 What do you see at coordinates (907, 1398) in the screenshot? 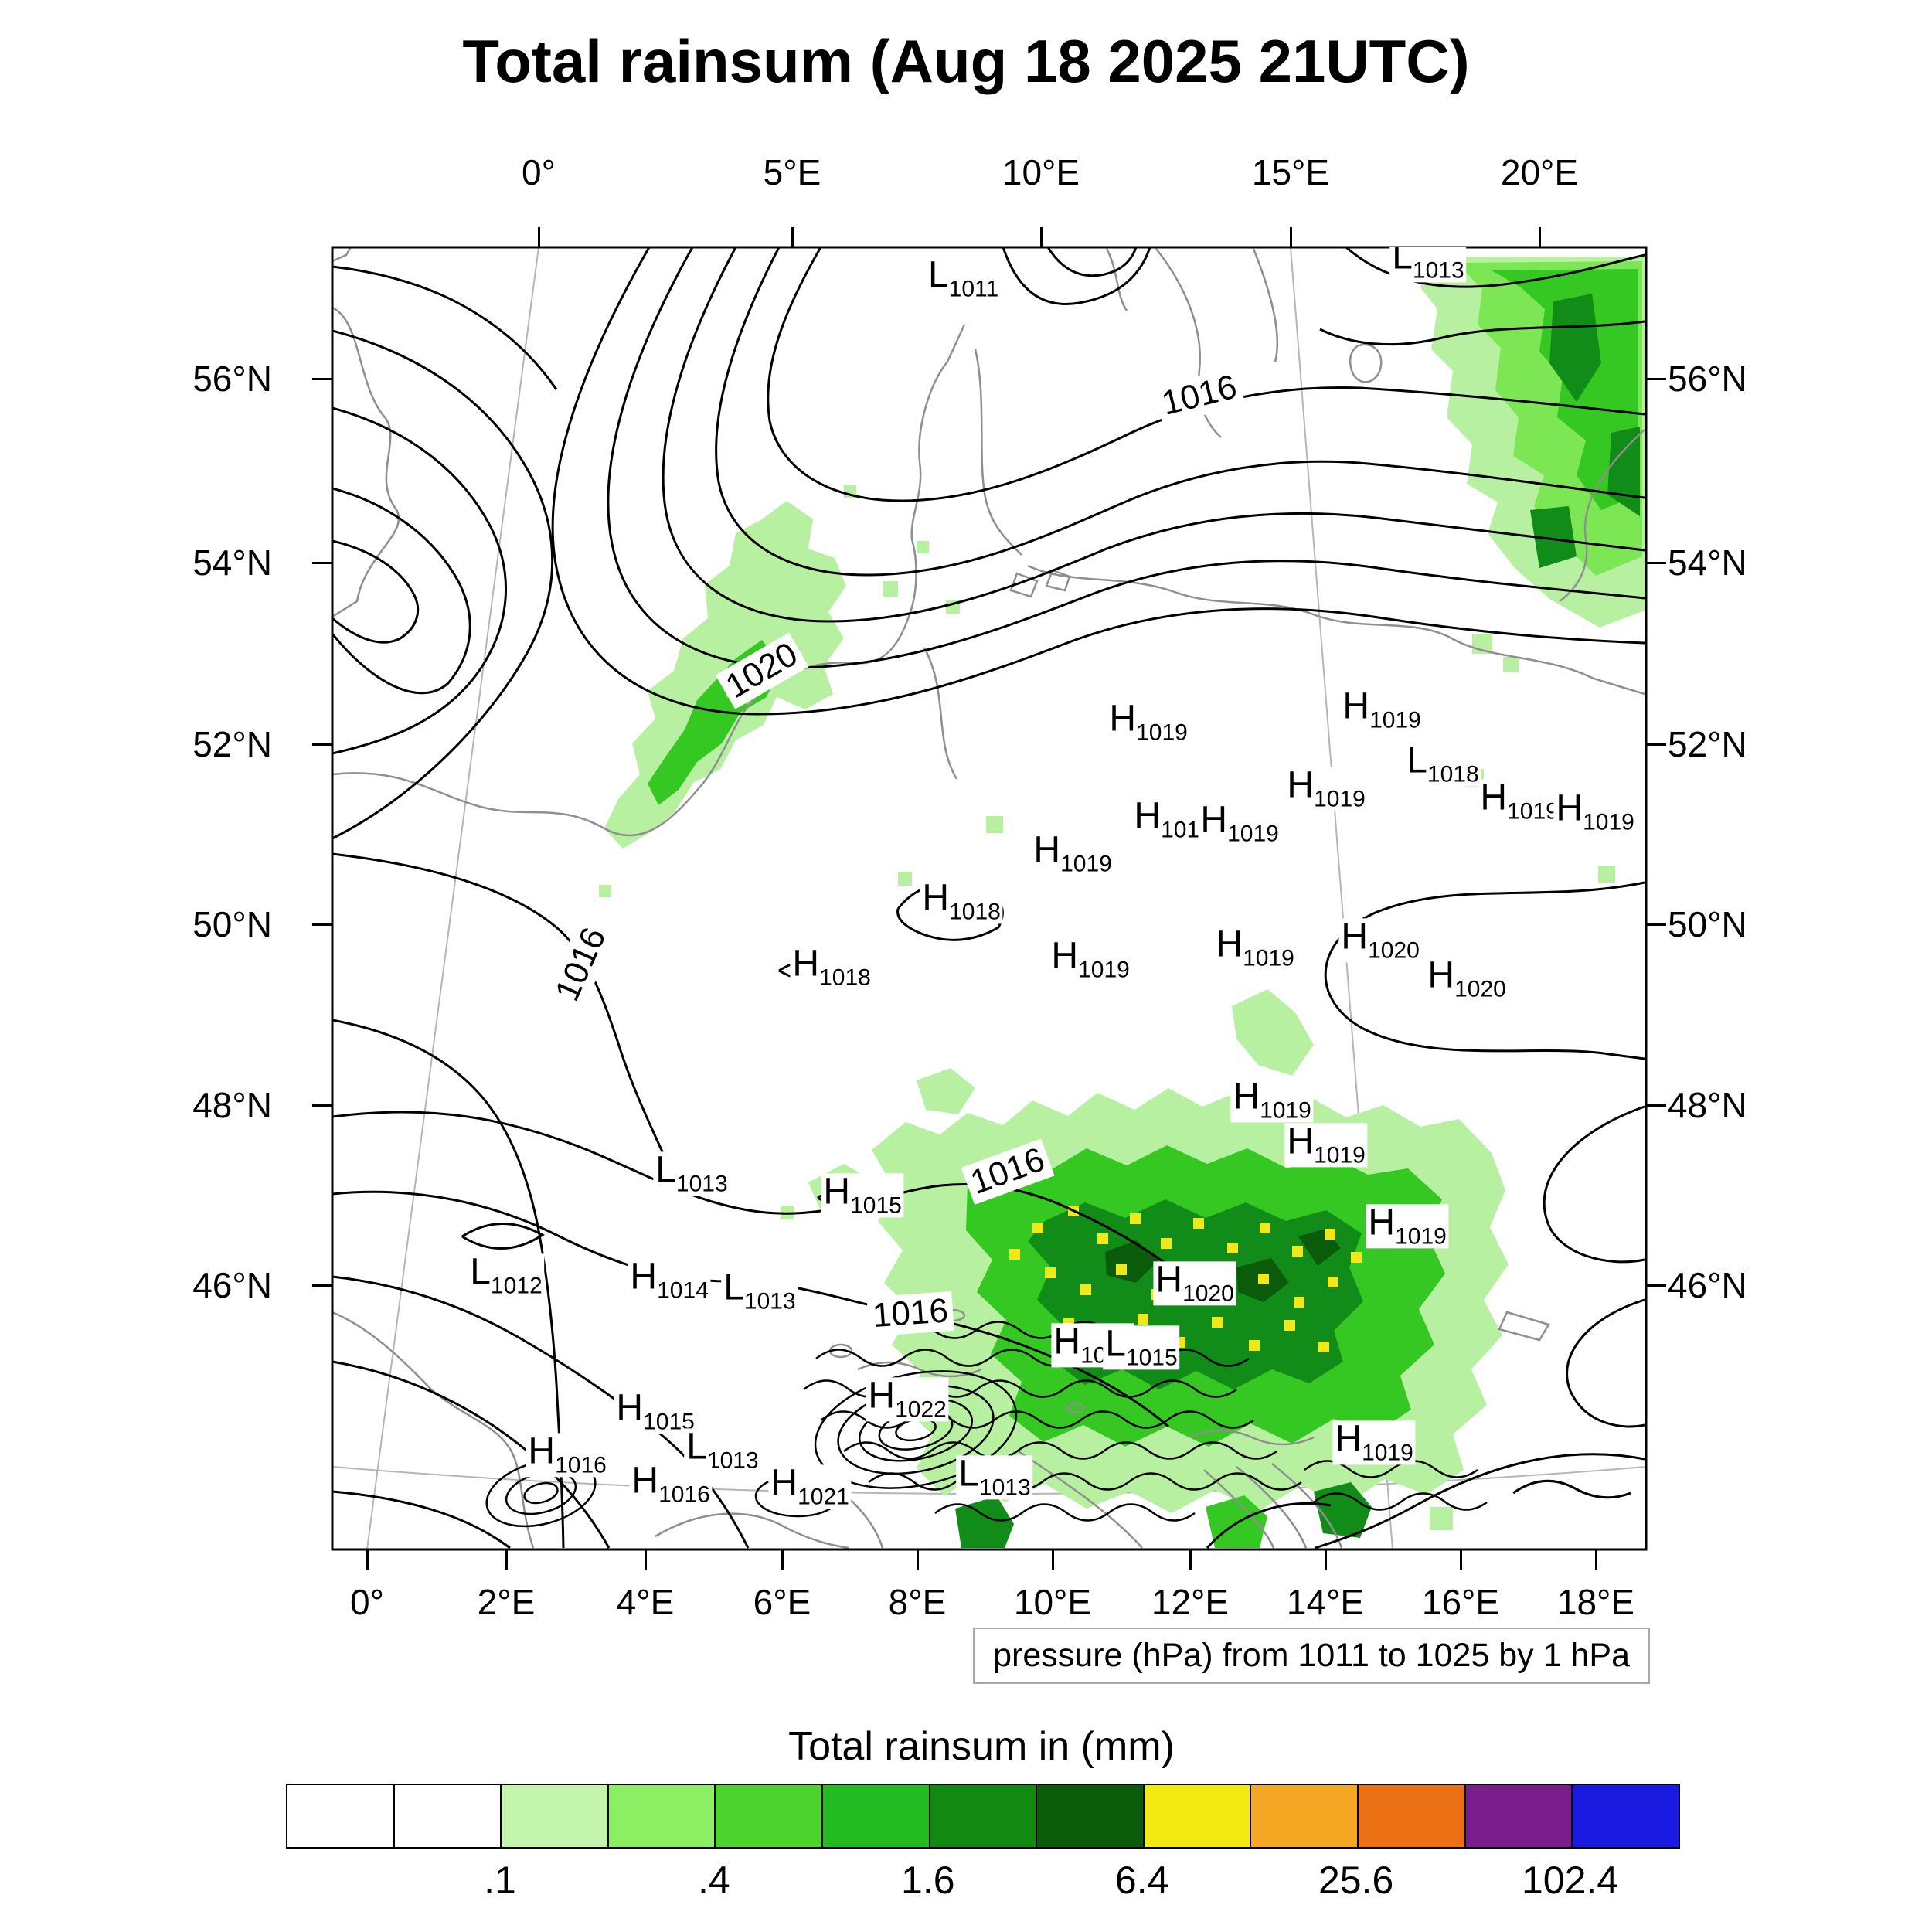
I see `pressure-center-h: H1022` at bounding box center [907, 1398].